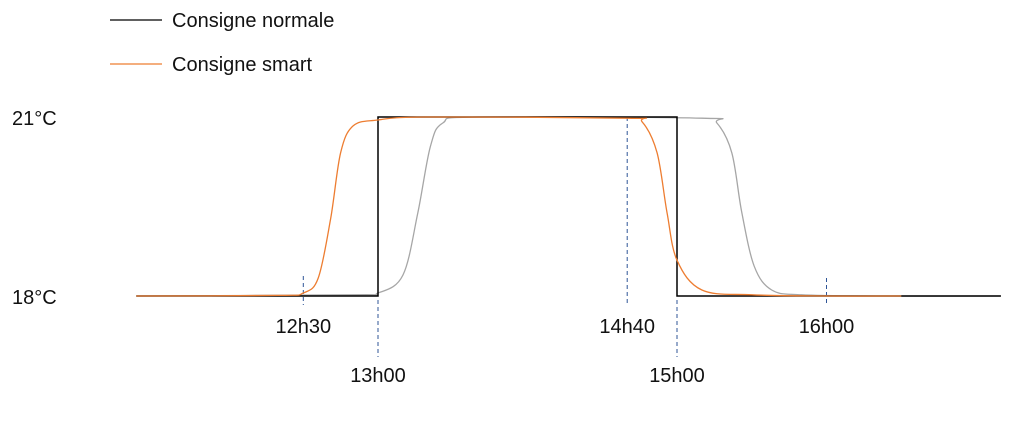  I want to click on x-tick-label-14h40: 14h40, so click(627, 327).